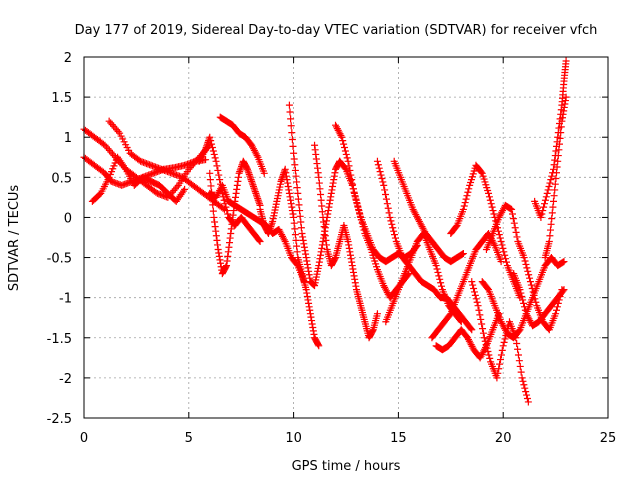 The width and height of the screenshot is (640, 480). What do you see at coordinates (68, 218) in the screenshot?
I see `y-tick-label: 0` at bounding box center [68, 218].